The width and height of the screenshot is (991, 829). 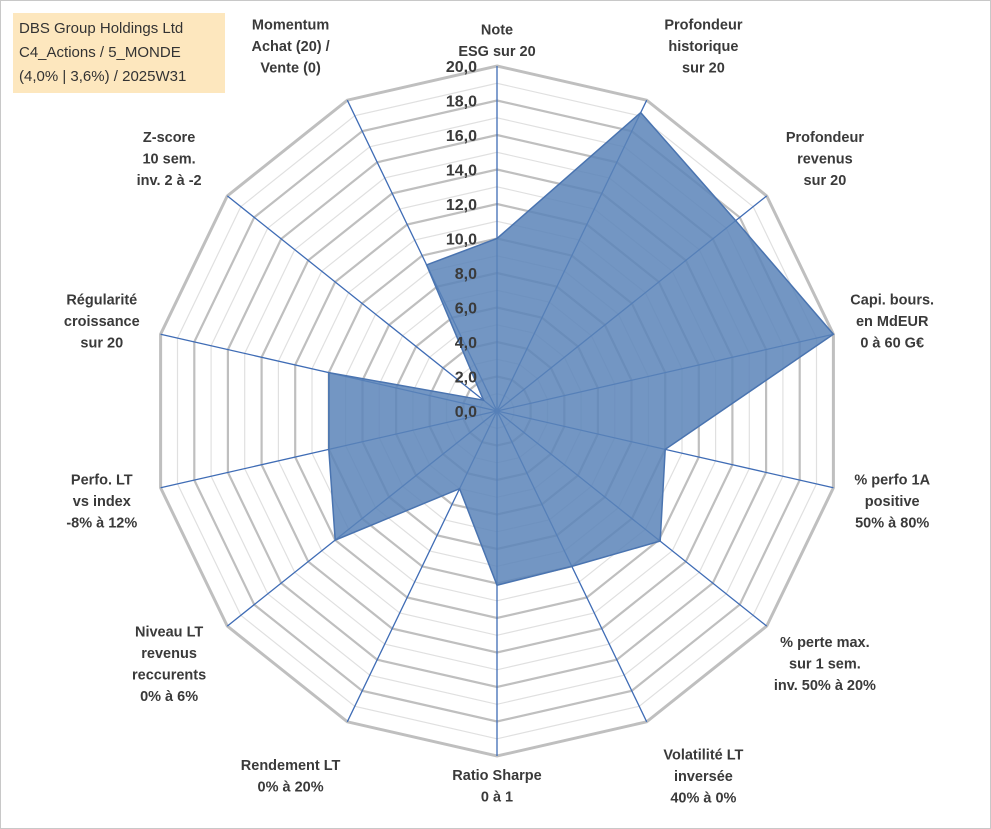 I want to click on axis-label-line: ESG sur 20, so click(x=496, y=52).